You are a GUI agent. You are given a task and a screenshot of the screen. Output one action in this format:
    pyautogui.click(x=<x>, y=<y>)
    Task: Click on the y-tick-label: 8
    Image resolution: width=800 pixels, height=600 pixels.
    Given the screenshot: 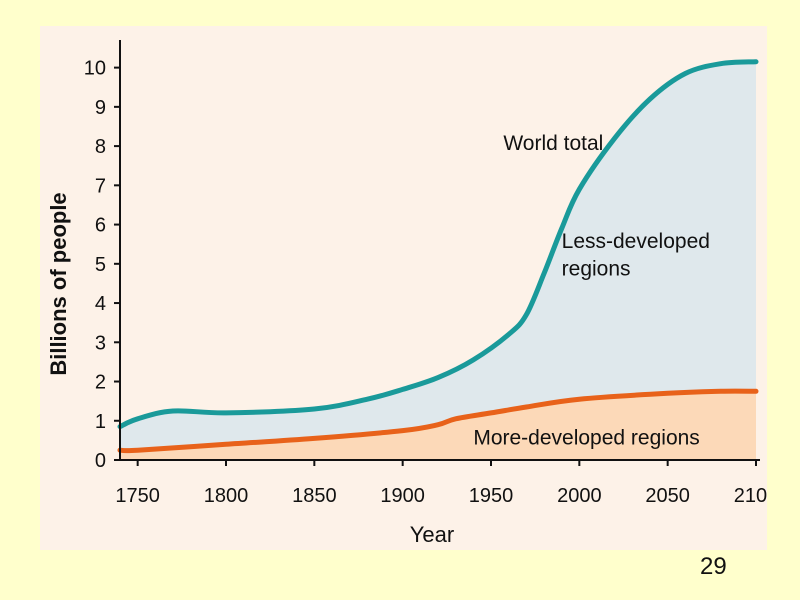 What is the action you would take?
    pyautogui.click(x=100, y=147)
    